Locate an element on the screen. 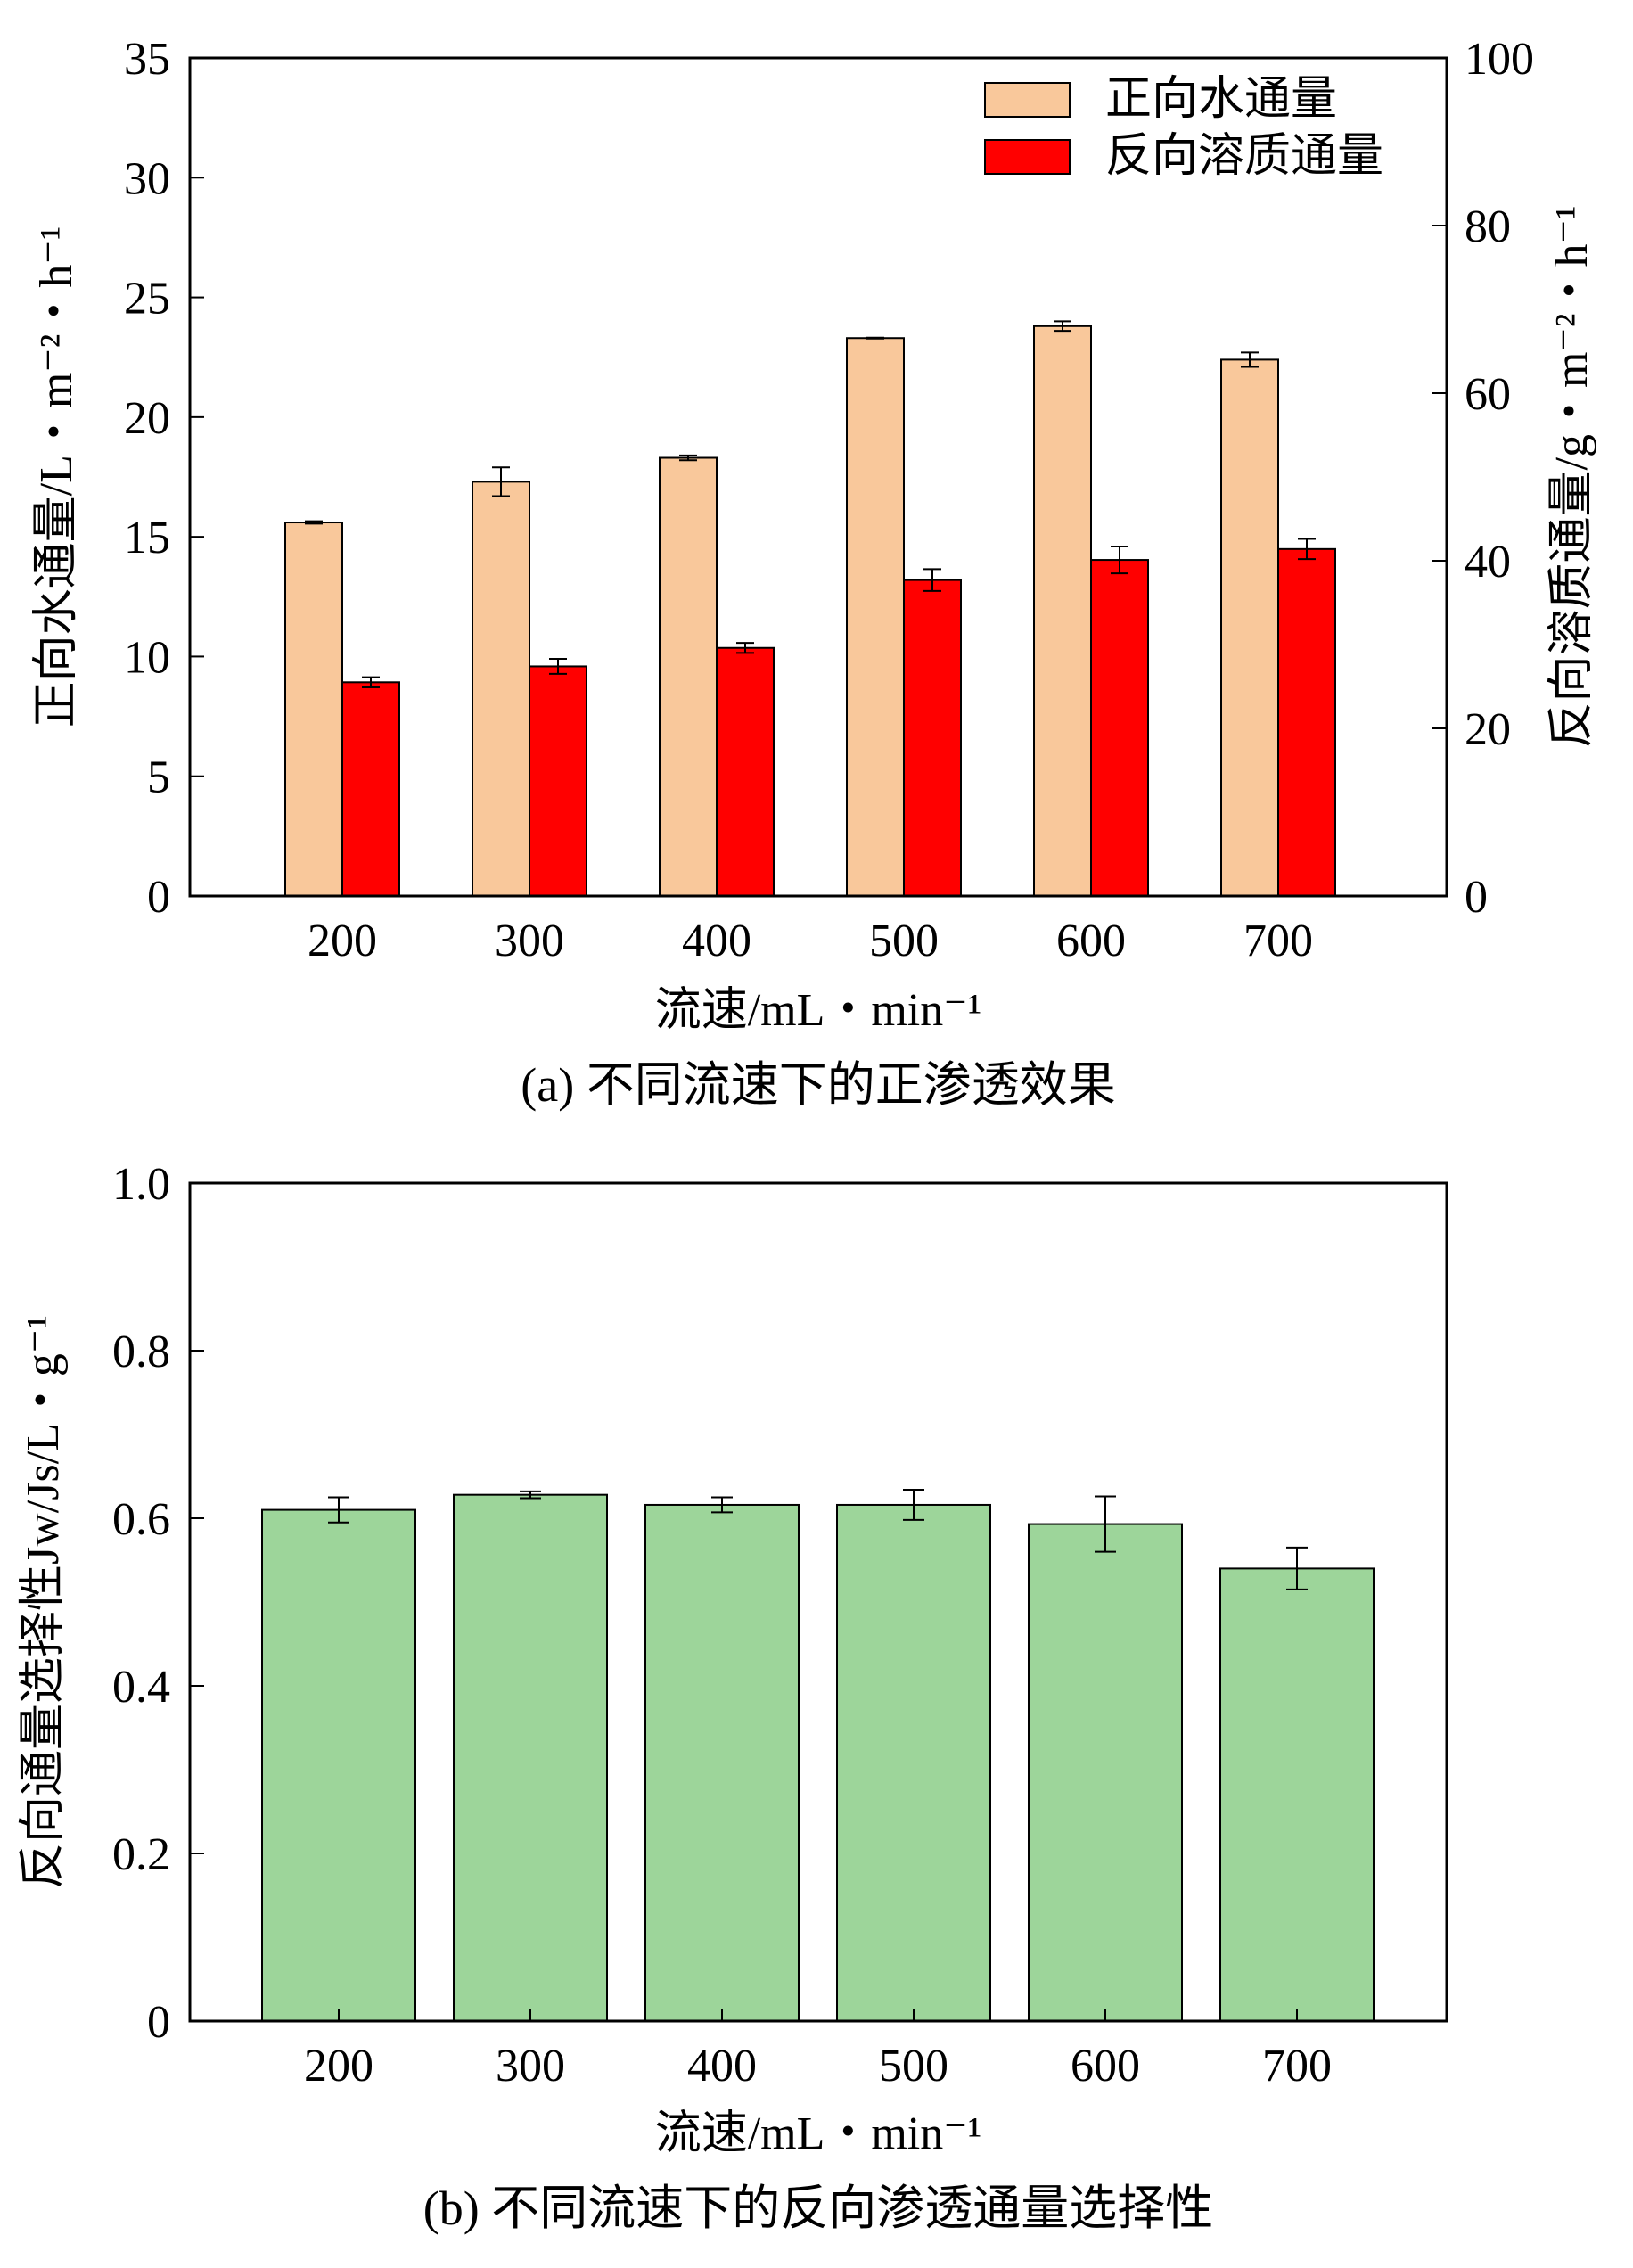 This screenshot has height=2268, width=1633. chart-b-x-tick-label: 400 is located at coordinates (722, 2066).